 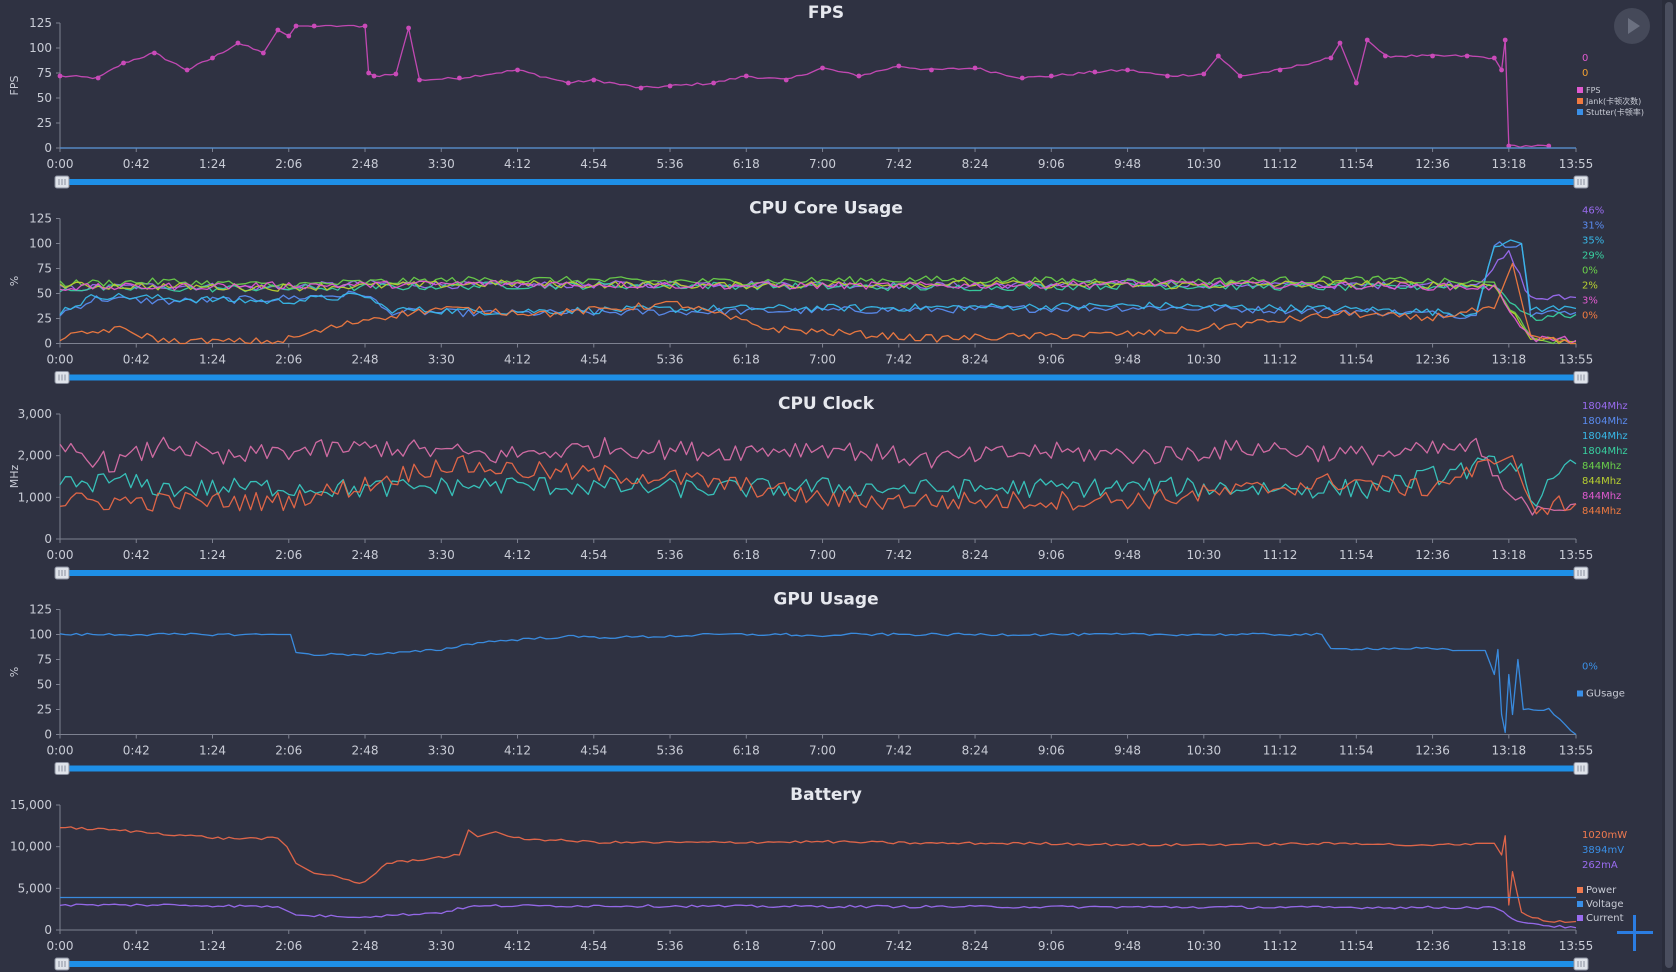 I want to click on current-value: 0, so click(x=1585, y=58).